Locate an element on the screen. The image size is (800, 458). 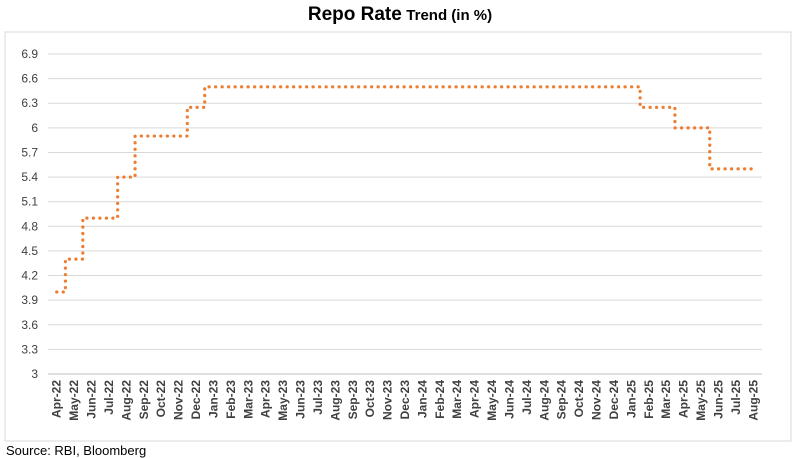
x-tick-label: Aug-24 is located at coordinates (544, 400).